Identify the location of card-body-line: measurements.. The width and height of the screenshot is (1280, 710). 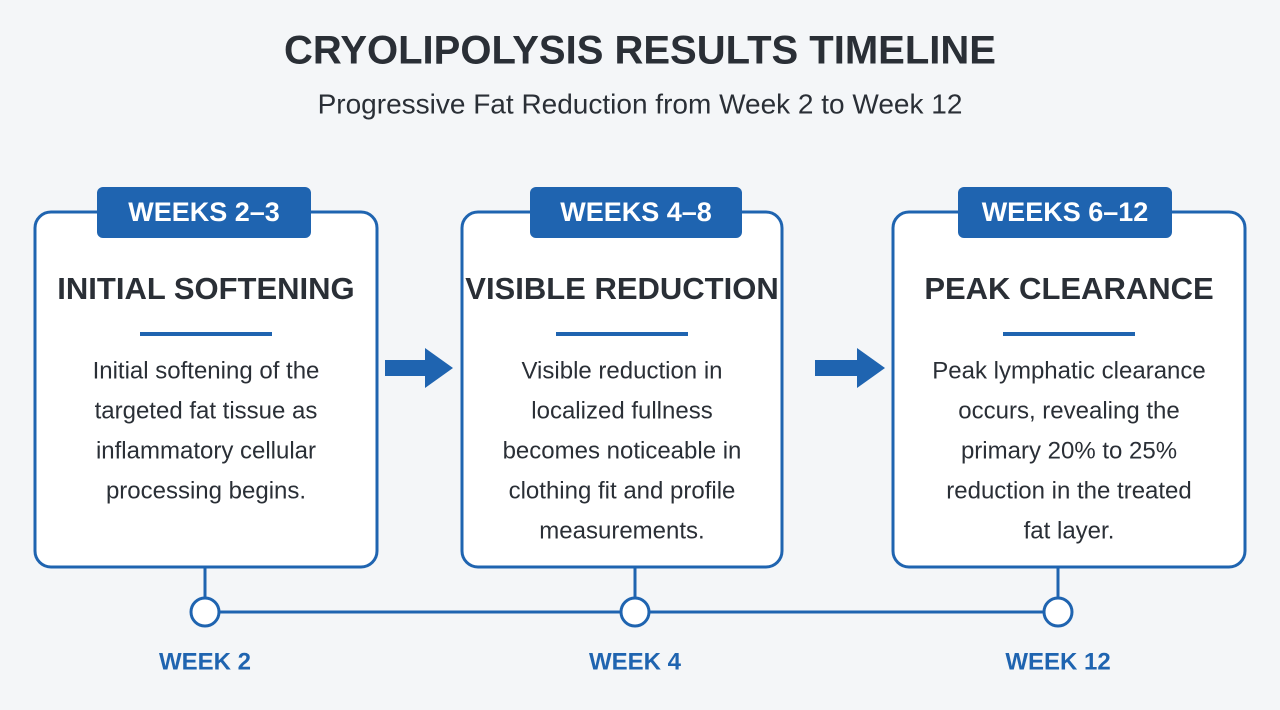
(621, 530).